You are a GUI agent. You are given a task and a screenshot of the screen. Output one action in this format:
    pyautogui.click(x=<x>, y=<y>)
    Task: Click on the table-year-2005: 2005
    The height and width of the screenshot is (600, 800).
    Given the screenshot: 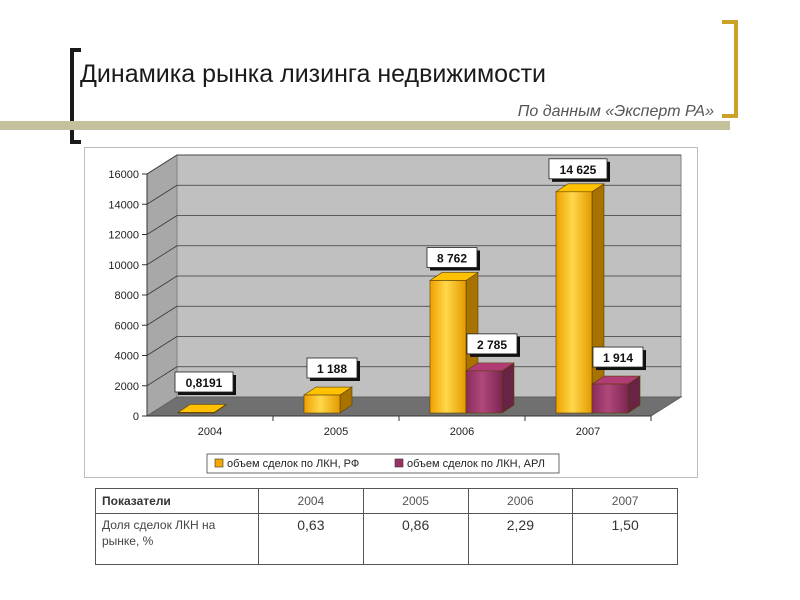 What is the action you would take?
    pyautogui.click(x=415, y=501)
    